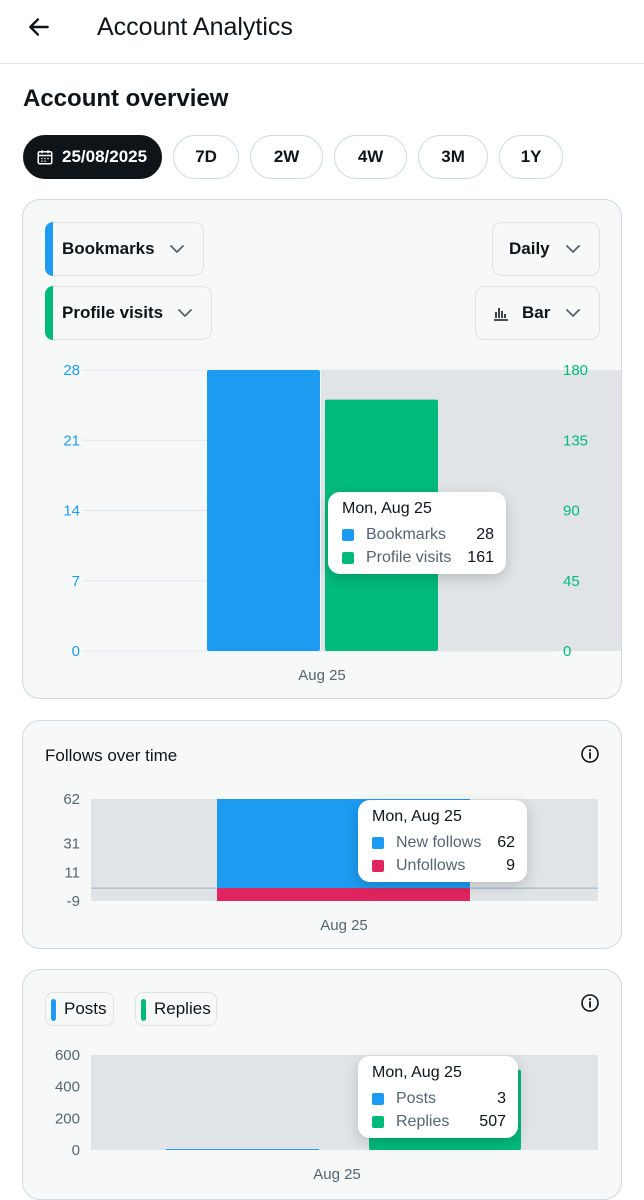  Describe the element at coordinates (501, 1098) in the screenshot. I see `tooltip-series-value: 3` at that location.